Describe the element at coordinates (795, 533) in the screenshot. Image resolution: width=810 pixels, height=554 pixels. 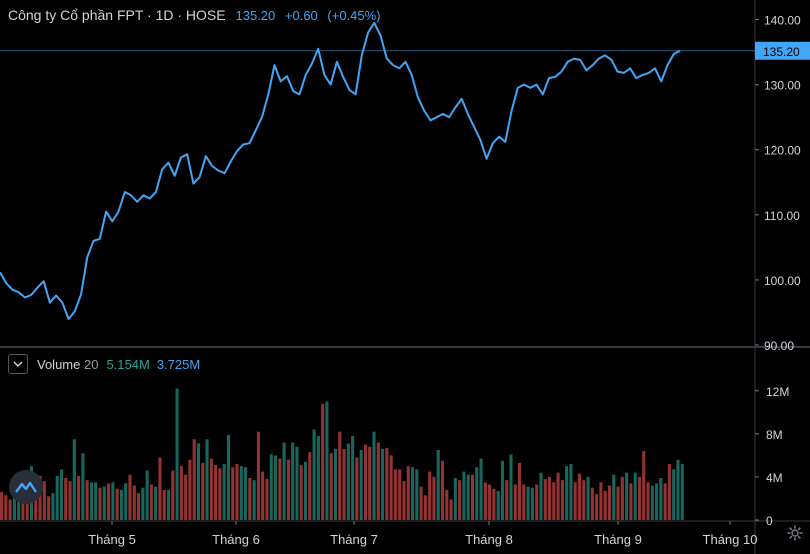
I see `gear-icon` at that location.